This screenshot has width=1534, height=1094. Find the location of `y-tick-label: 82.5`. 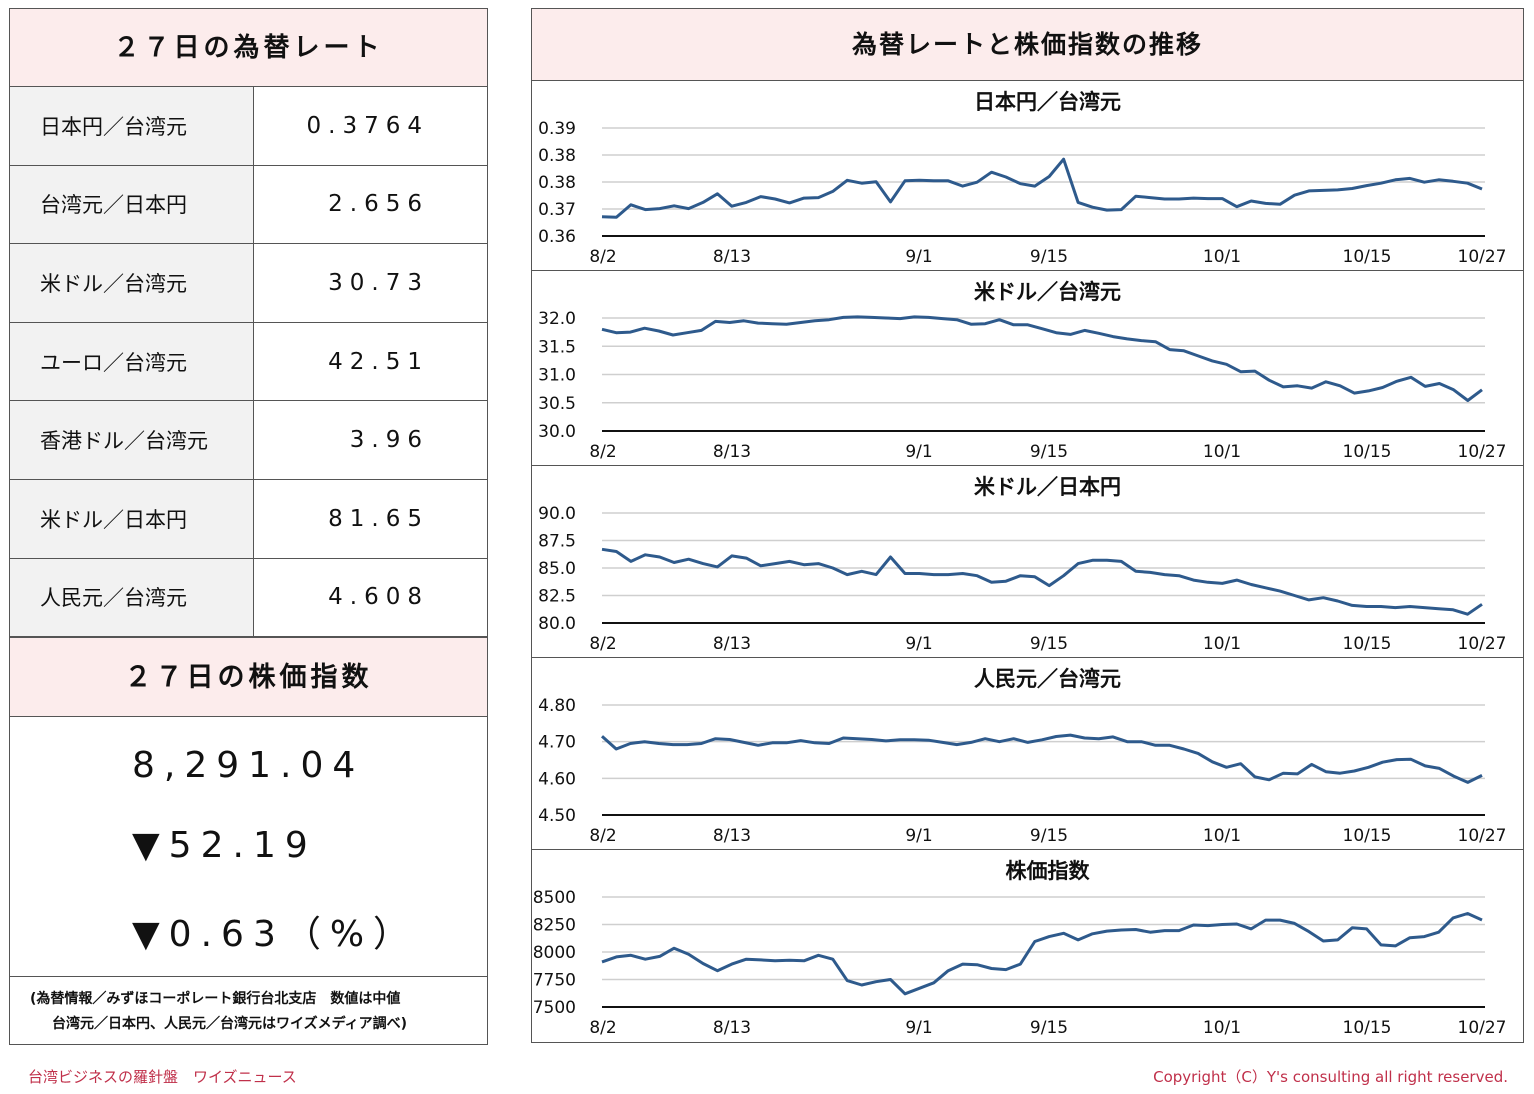

y-tick-label: 82.5 is located at coordinates (557, 597).